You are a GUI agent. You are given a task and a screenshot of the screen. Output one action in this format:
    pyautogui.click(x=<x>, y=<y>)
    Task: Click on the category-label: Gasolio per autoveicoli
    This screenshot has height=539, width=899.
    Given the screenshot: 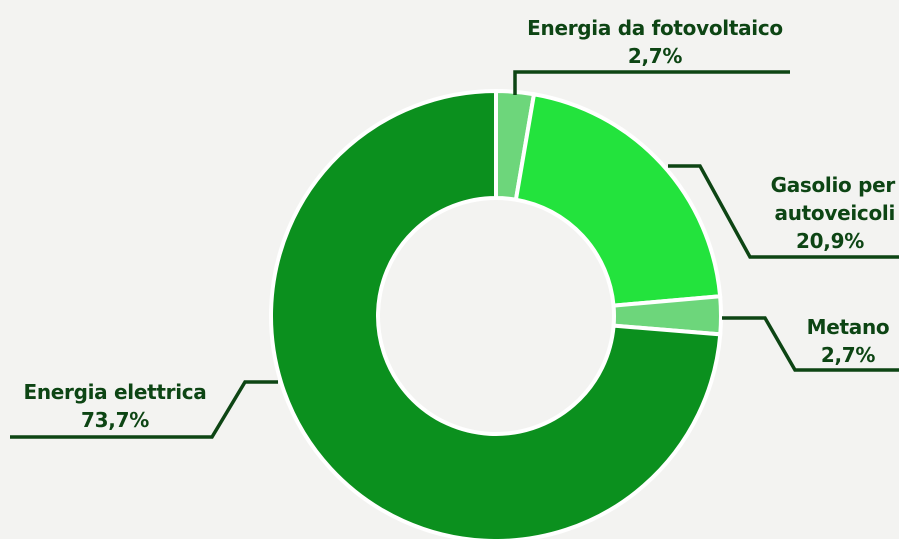 What is the action you would take?
    pyautogui.click(x=833, y=199)
    